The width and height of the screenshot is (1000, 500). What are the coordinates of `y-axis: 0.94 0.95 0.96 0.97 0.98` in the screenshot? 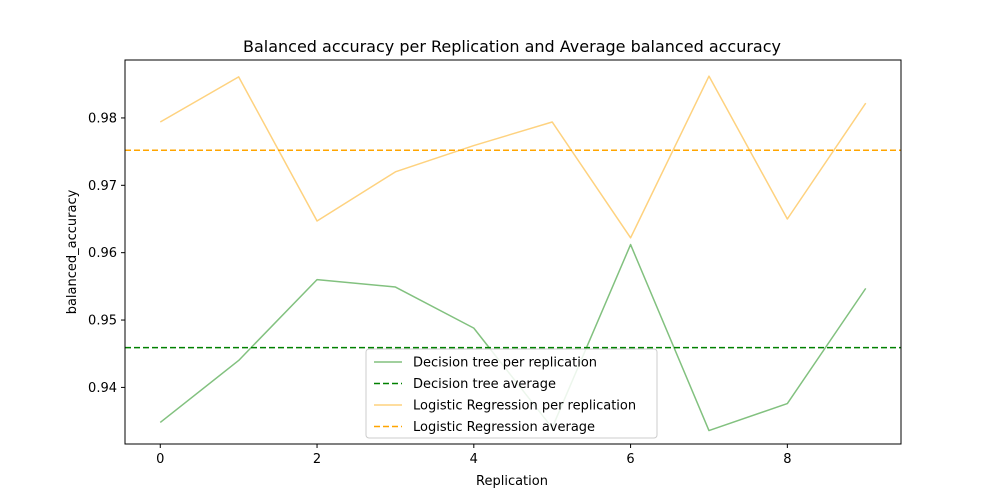 It's located at (106, 253).